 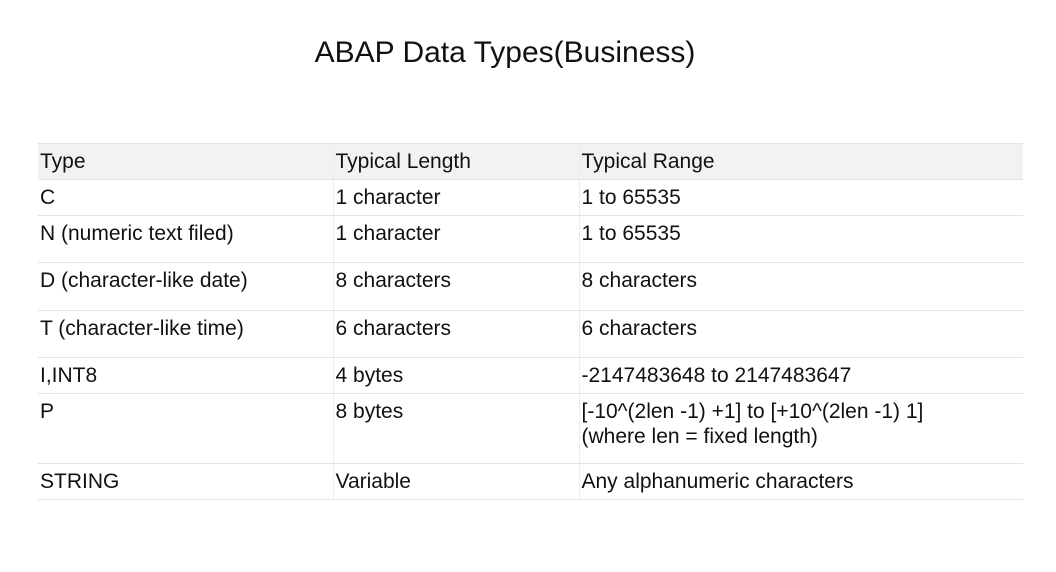 What do you see at coordinates (185, 197) in the screenshot?
I see `cell-type: C` at bounding box center [185, 197].